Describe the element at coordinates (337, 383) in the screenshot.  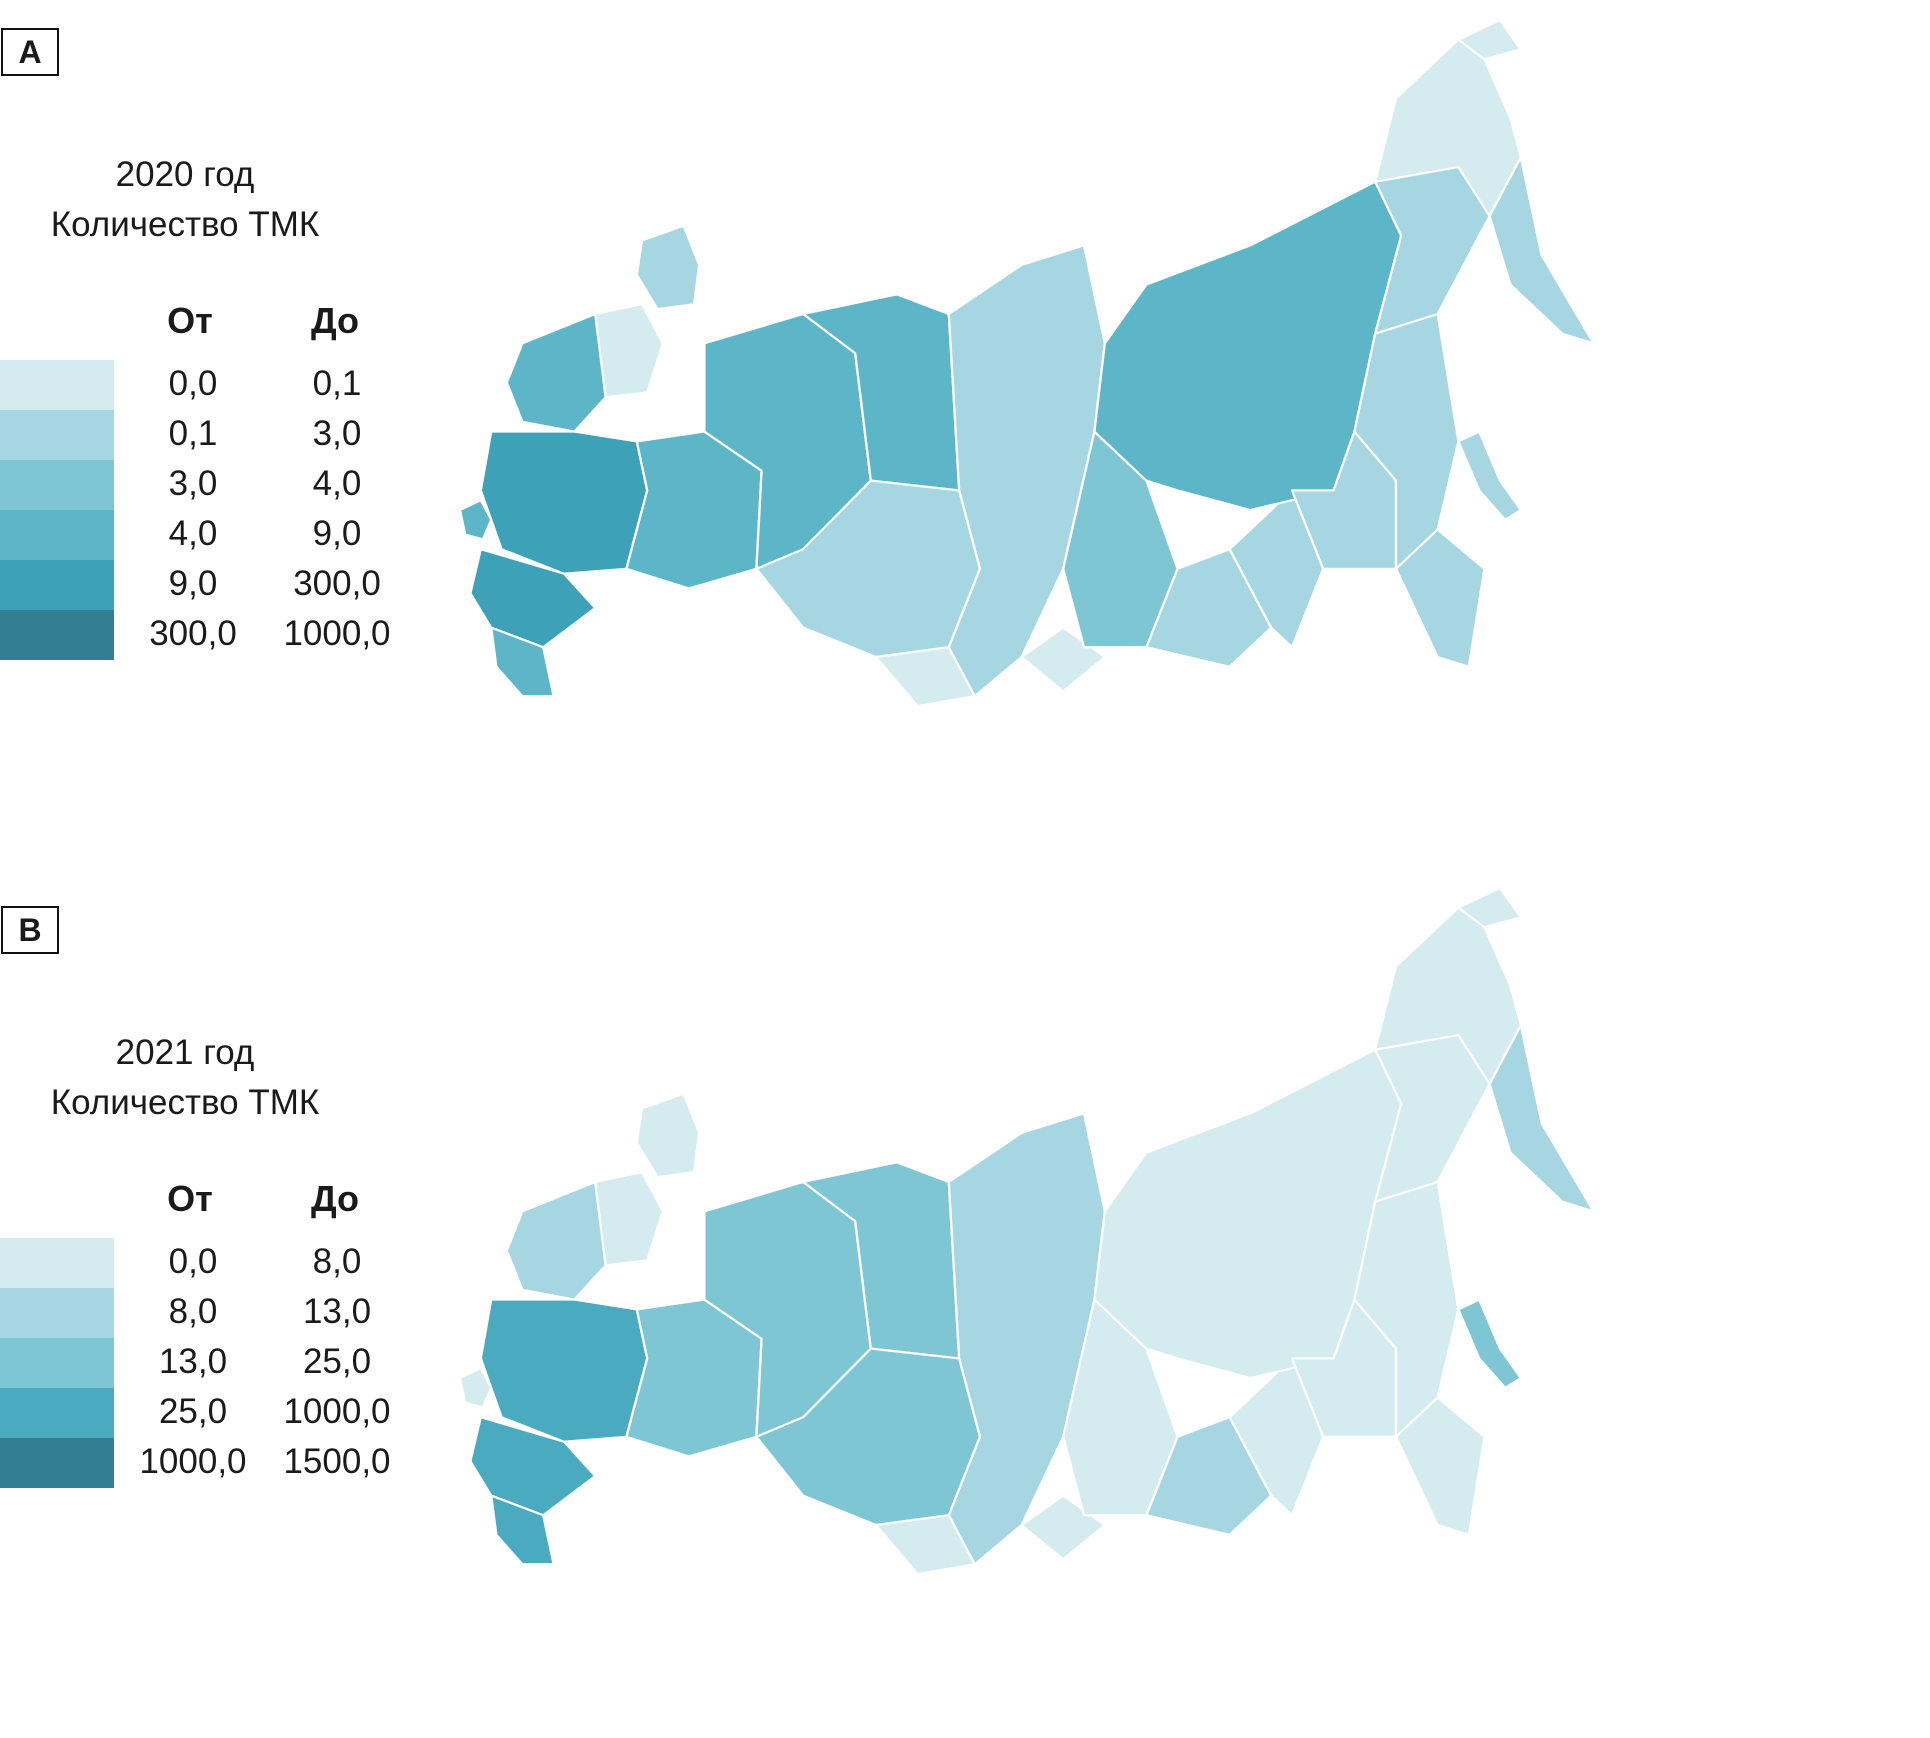
I see `legend-to-value: 0,1` at that location.